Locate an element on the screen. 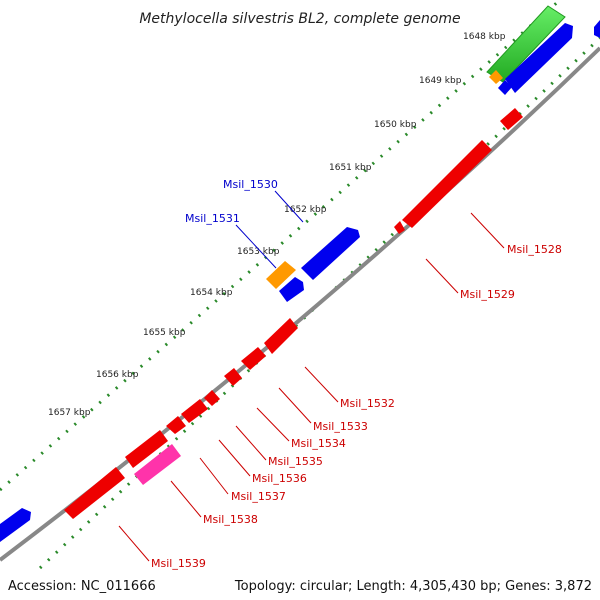 Image resolution: width=600 pixels, height=600 pixels. gene-label-msil-1536: Msil_1536 is located at coordinates (279, 478).